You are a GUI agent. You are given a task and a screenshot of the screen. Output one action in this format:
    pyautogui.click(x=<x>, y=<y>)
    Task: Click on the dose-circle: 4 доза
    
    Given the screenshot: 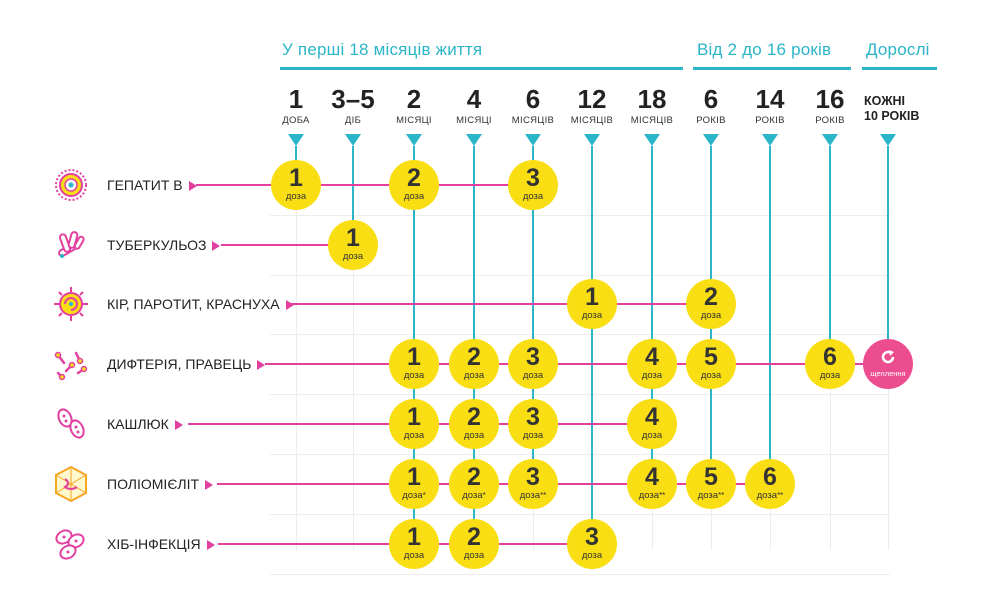 What is the action you would take?
    pyautogui.click(x=652, y=364)
    